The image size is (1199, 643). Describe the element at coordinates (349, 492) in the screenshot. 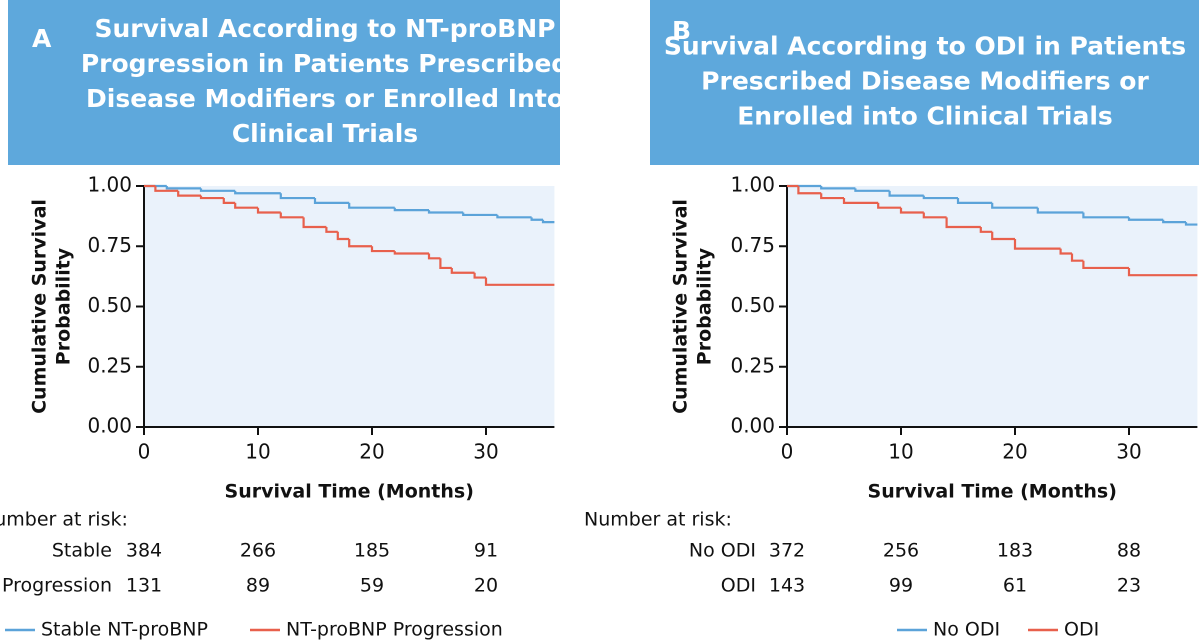

I see `x-axis-label: Survival Time (Months)` at that location.